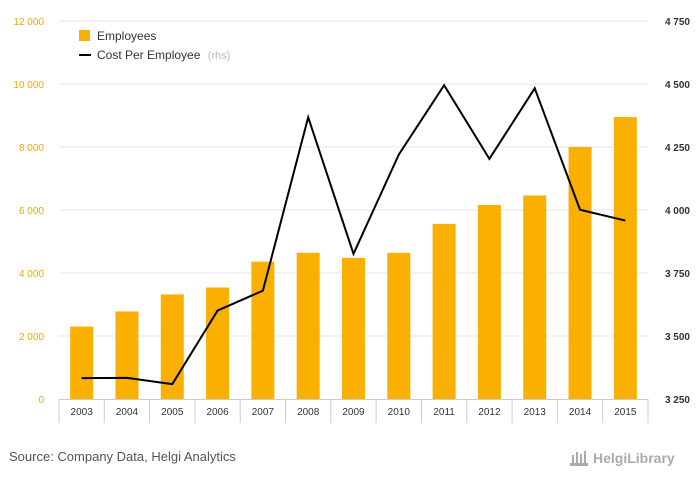  Describe the element at coordinates (677, 22) in the screenshot. I see `right-tick-label: 4 750` at that location.